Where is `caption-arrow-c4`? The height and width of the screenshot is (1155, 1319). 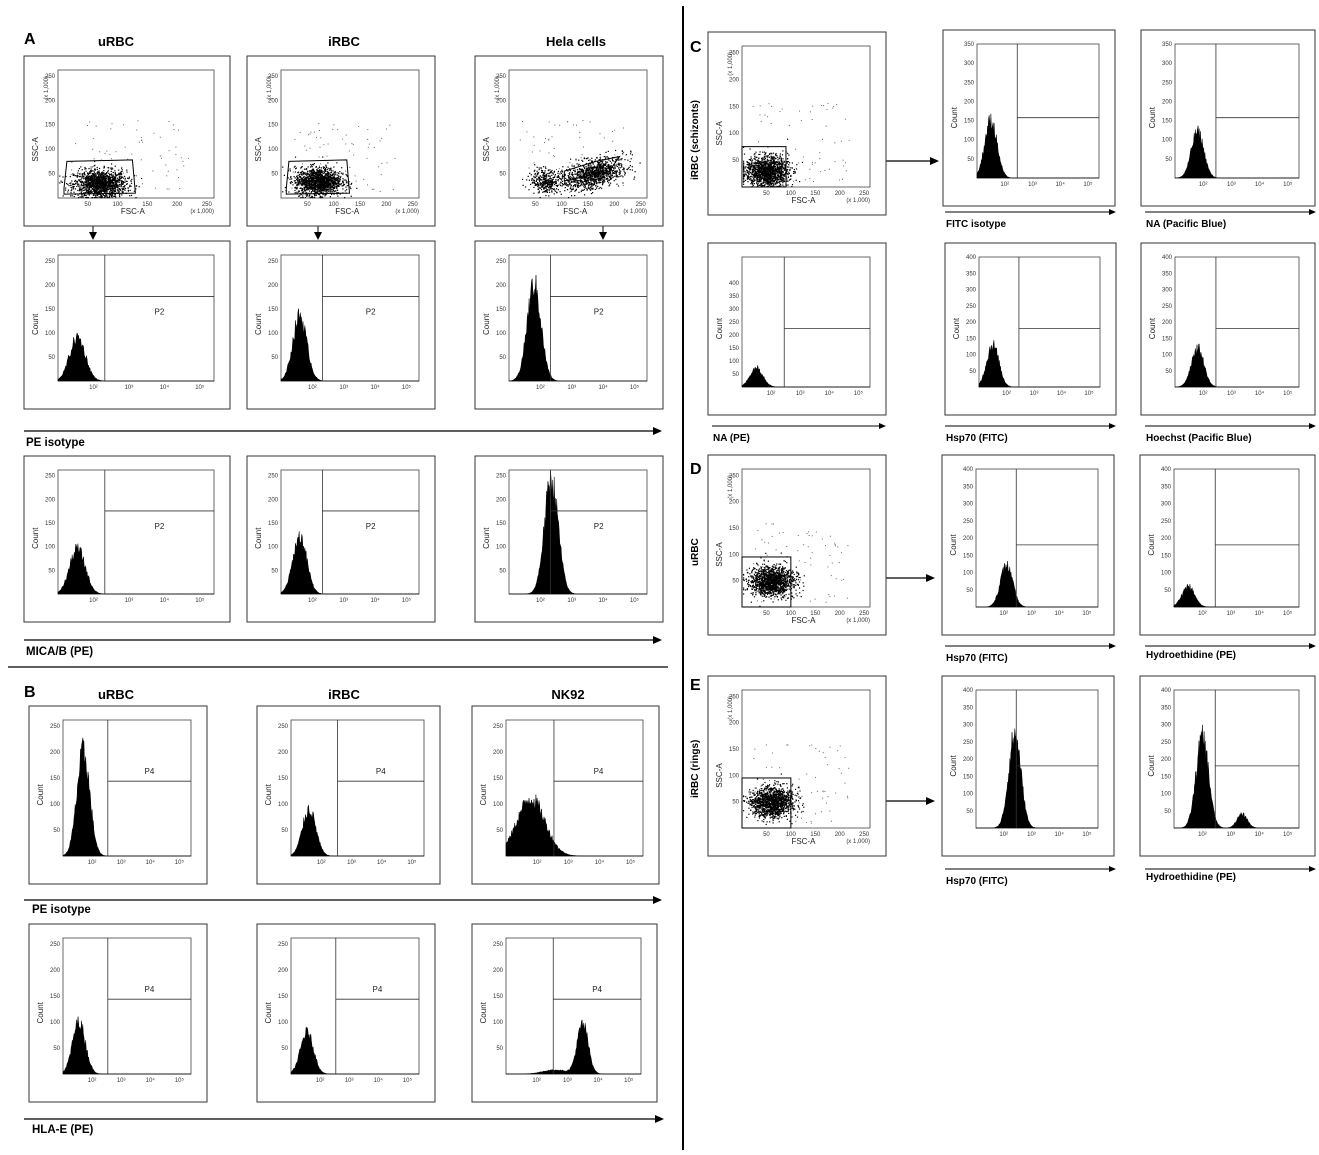 caption-arrow-c4 is located at coordinates (1030, 426).